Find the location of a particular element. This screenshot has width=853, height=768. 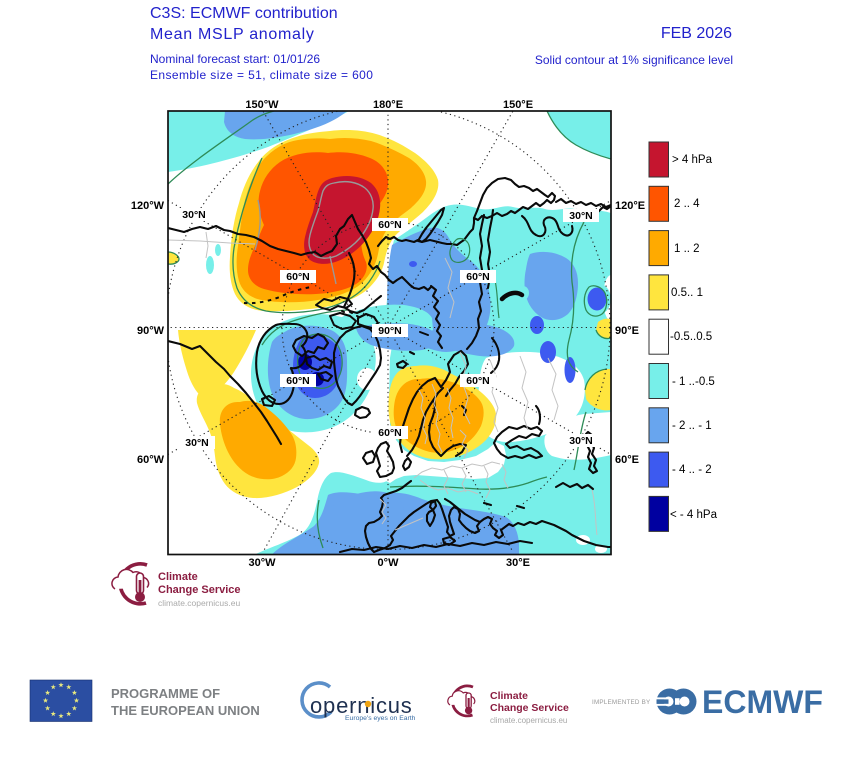

svg-text: 120°W is located at coordinates (148, 206).